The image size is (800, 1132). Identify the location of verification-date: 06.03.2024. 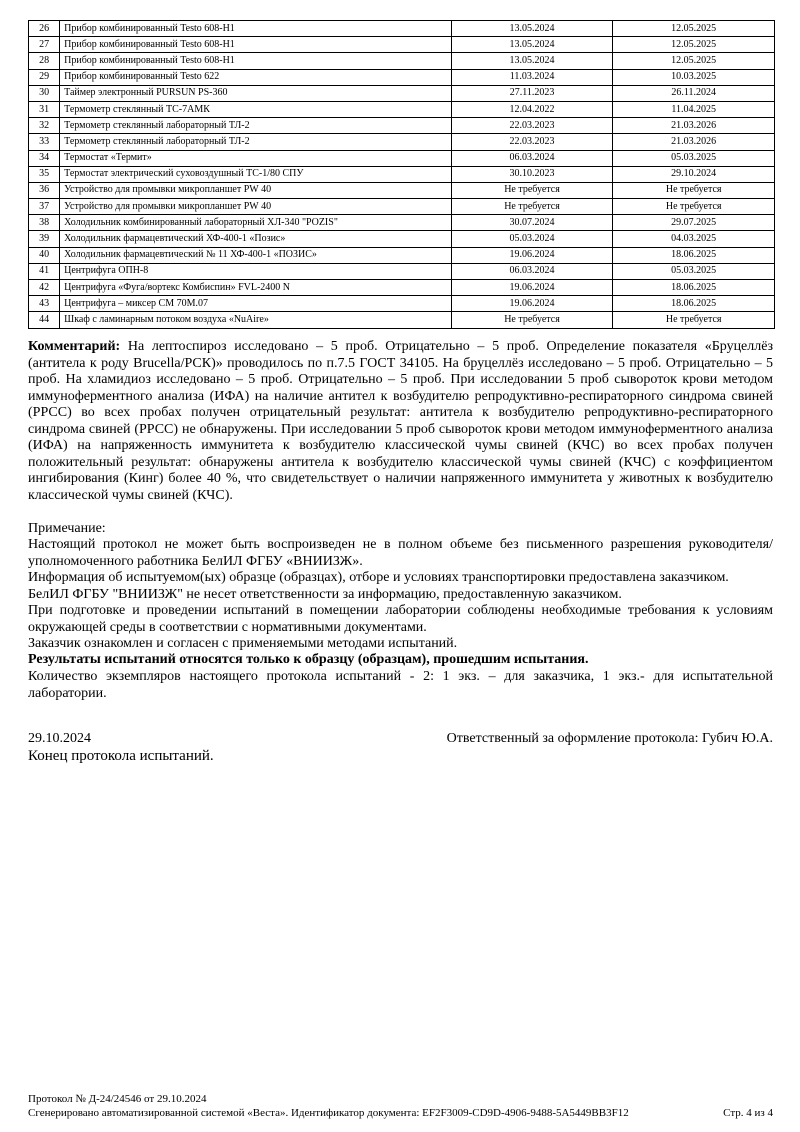
(532, 271).